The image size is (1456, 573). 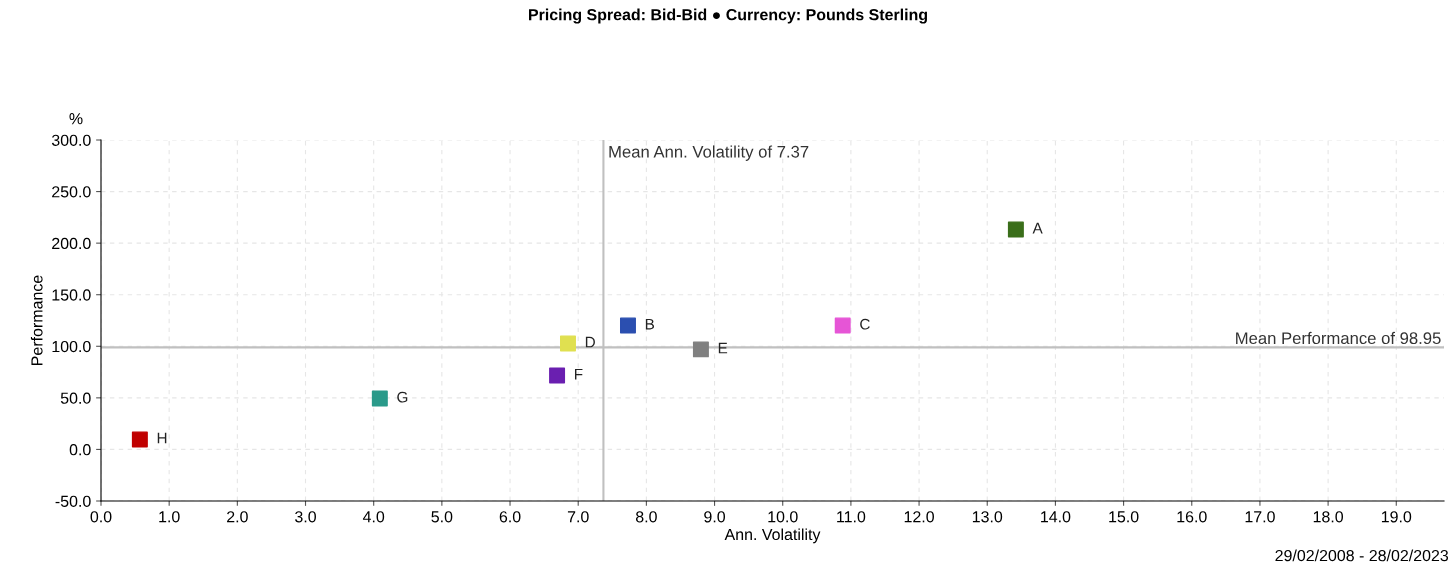 What do you see at coordinates (71, 346) in the screenshot?
I see `y-tick-label: 100.0` at bounding box center [71, 346].